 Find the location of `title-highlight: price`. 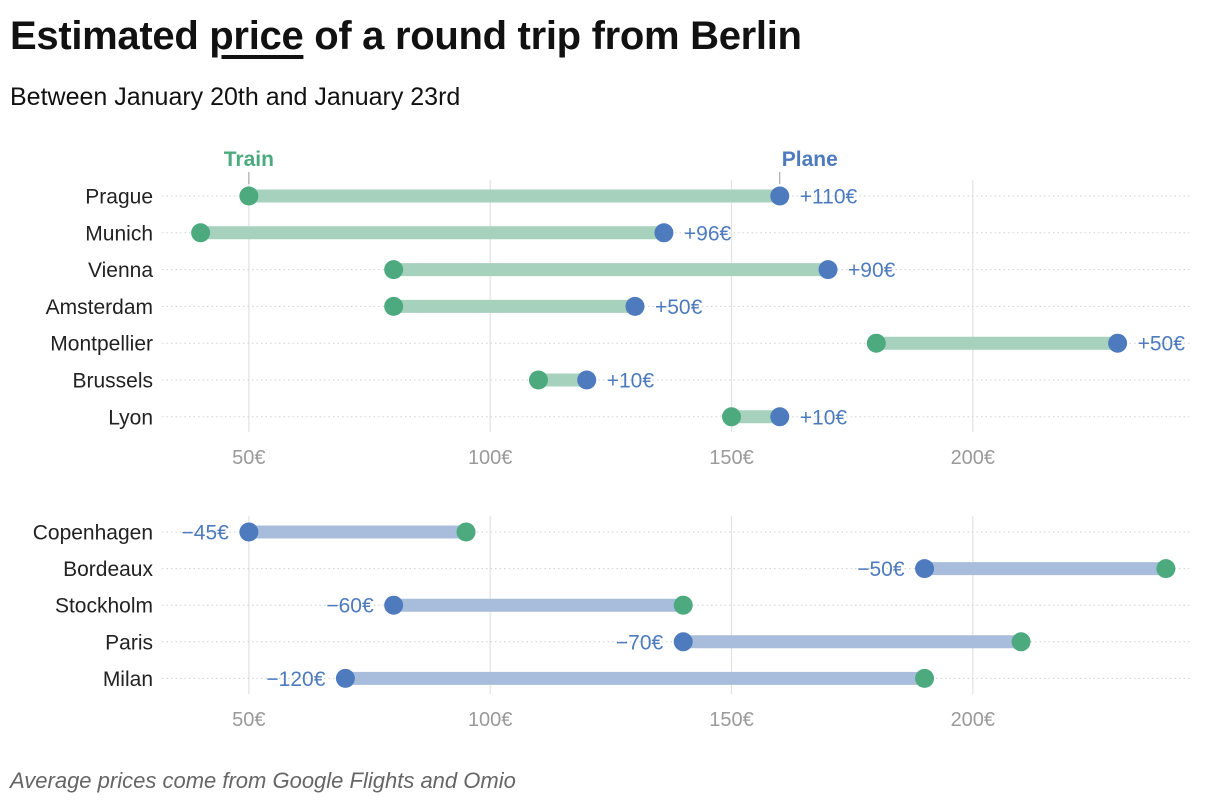

title-highlight: price is located at coordinates (256, 36).